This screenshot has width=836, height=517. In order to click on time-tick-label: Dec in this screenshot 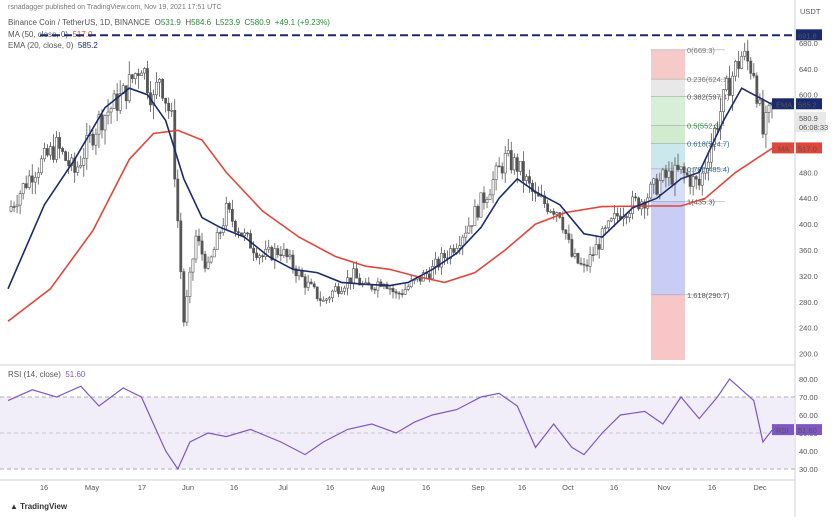, I will do `click(760, 487)`.